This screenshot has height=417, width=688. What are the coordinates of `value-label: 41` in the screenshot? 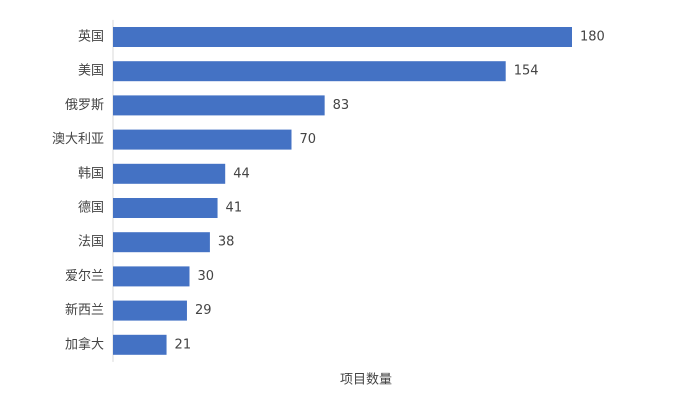 It's located at (234, 208).